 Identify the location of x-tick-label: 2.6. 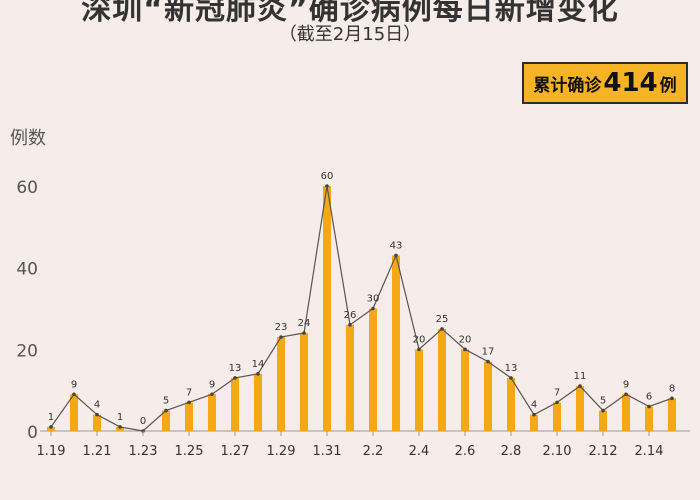
(465, 451).